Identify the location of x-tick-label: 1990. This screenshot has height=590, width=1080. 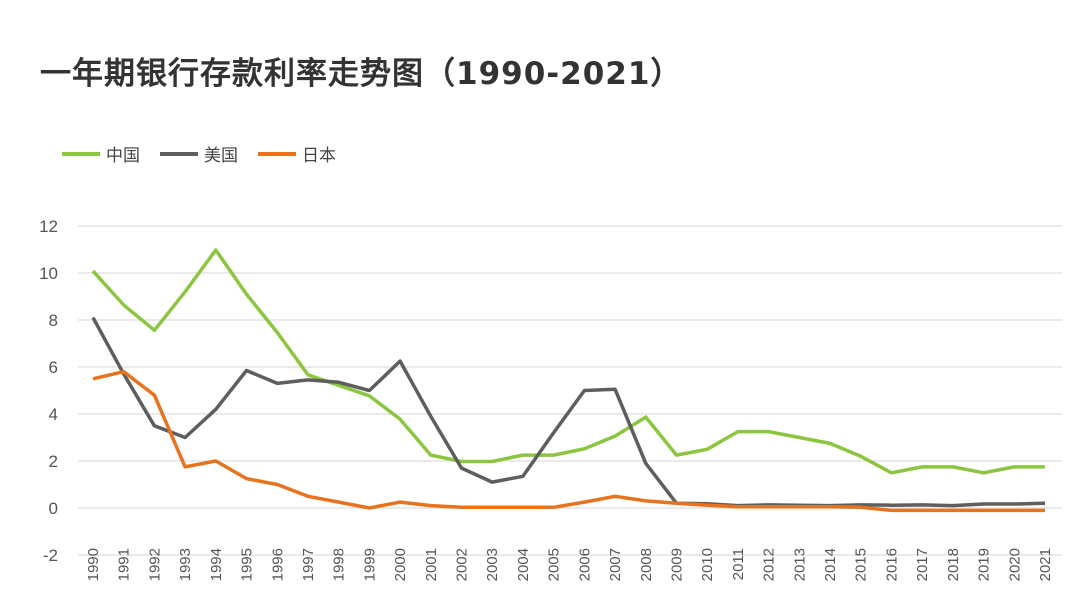
(93, 564).